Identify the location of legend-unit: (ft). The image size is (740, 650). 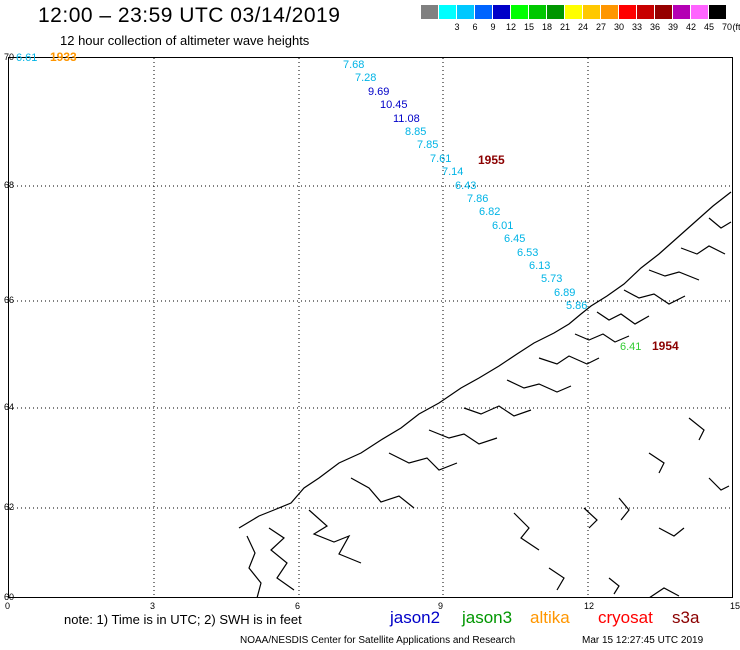
(736, 27).